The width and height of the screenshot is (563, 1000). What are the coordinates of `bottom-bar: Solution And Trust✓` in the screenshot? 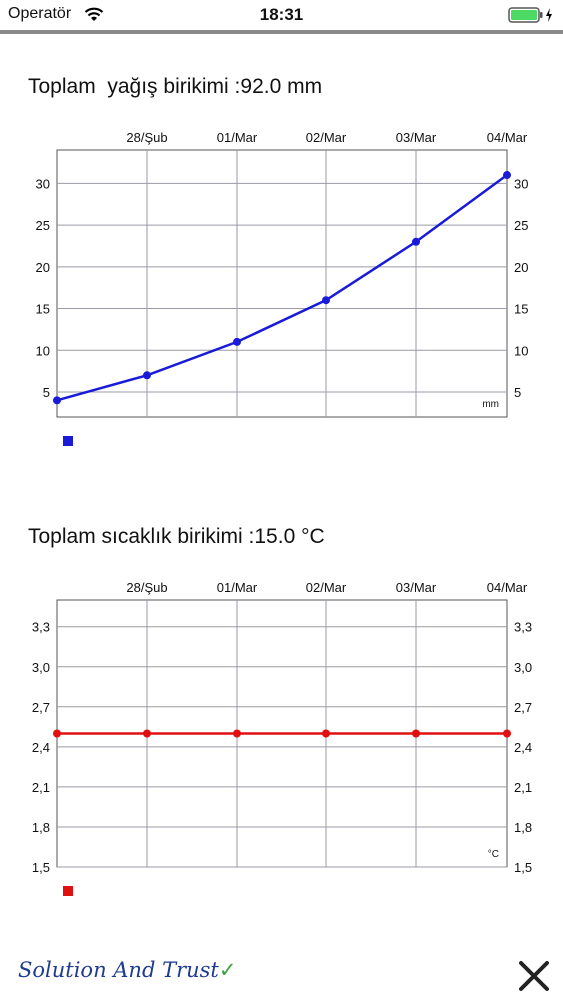 It's located at (281, 975).